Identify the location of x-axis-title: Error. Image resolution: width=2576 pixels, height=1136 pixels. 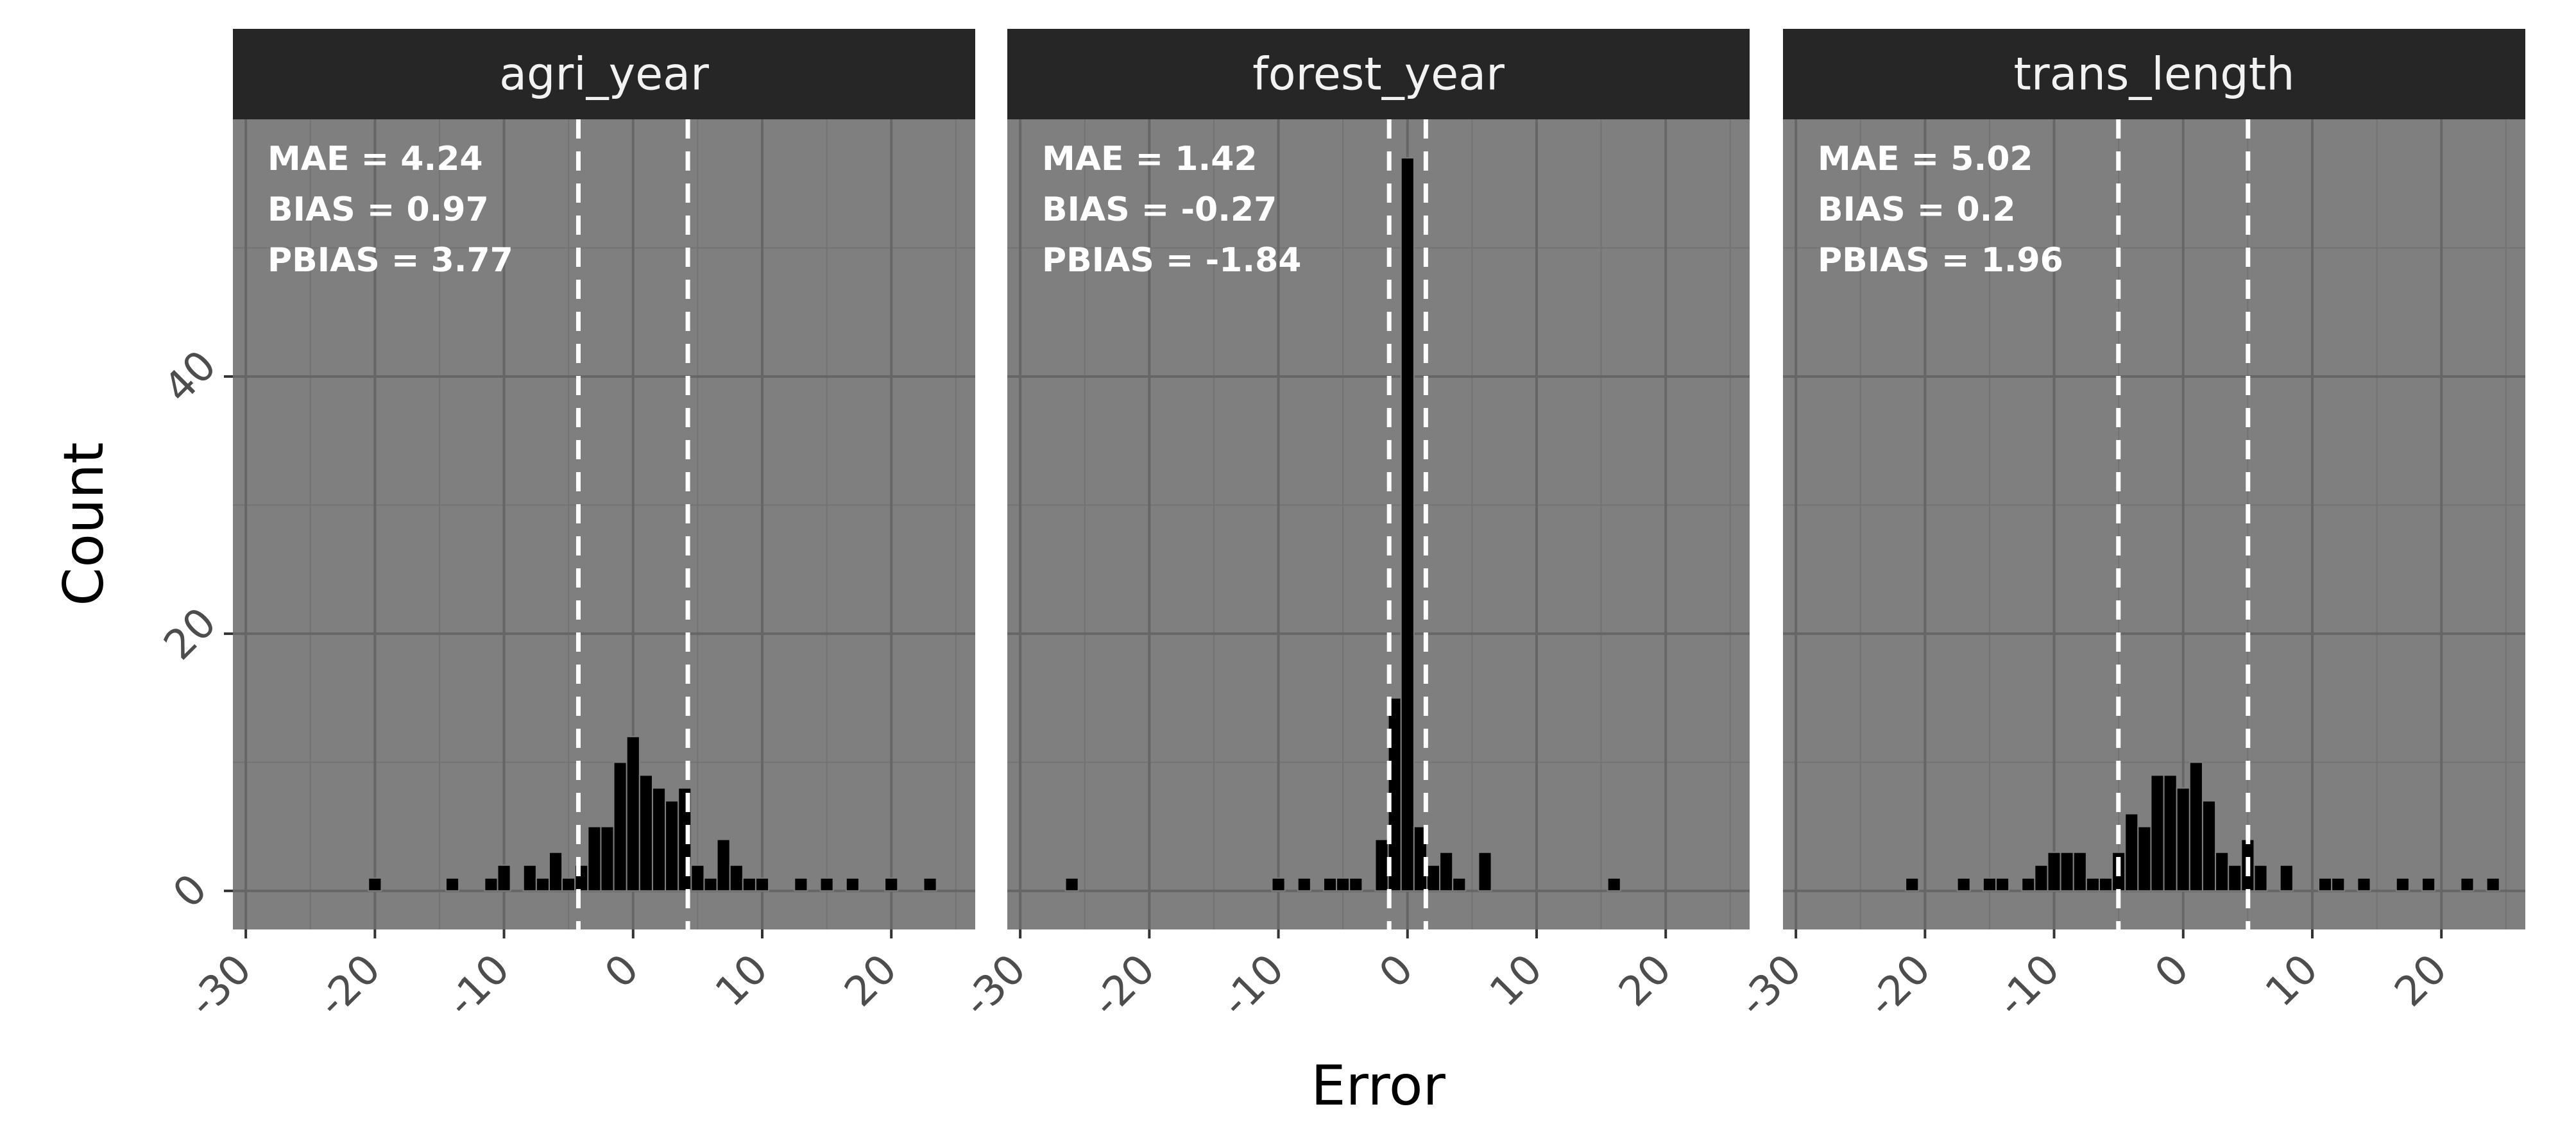
(1378, 1086).